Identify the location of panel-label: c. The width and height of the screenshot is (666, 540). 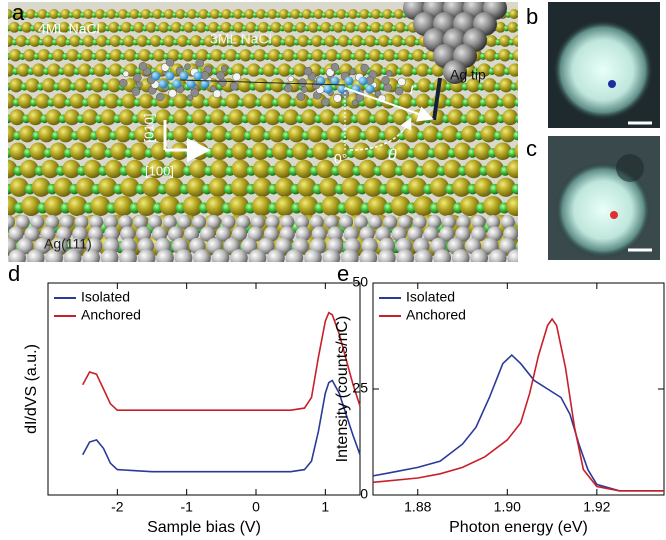
(531, 148).